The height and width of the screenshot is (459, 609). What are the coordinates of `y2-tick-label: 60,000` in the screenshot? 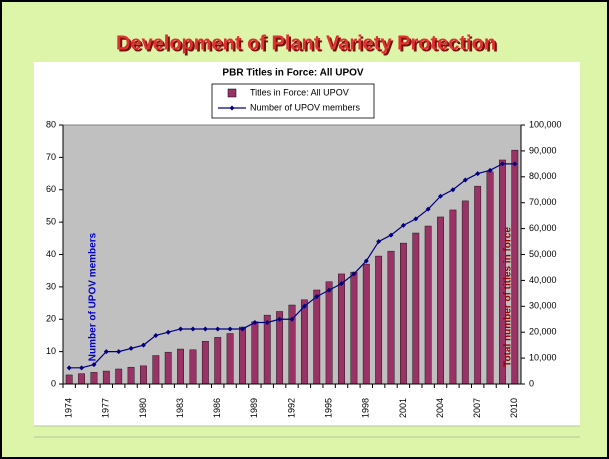 It's located at (543, 228).